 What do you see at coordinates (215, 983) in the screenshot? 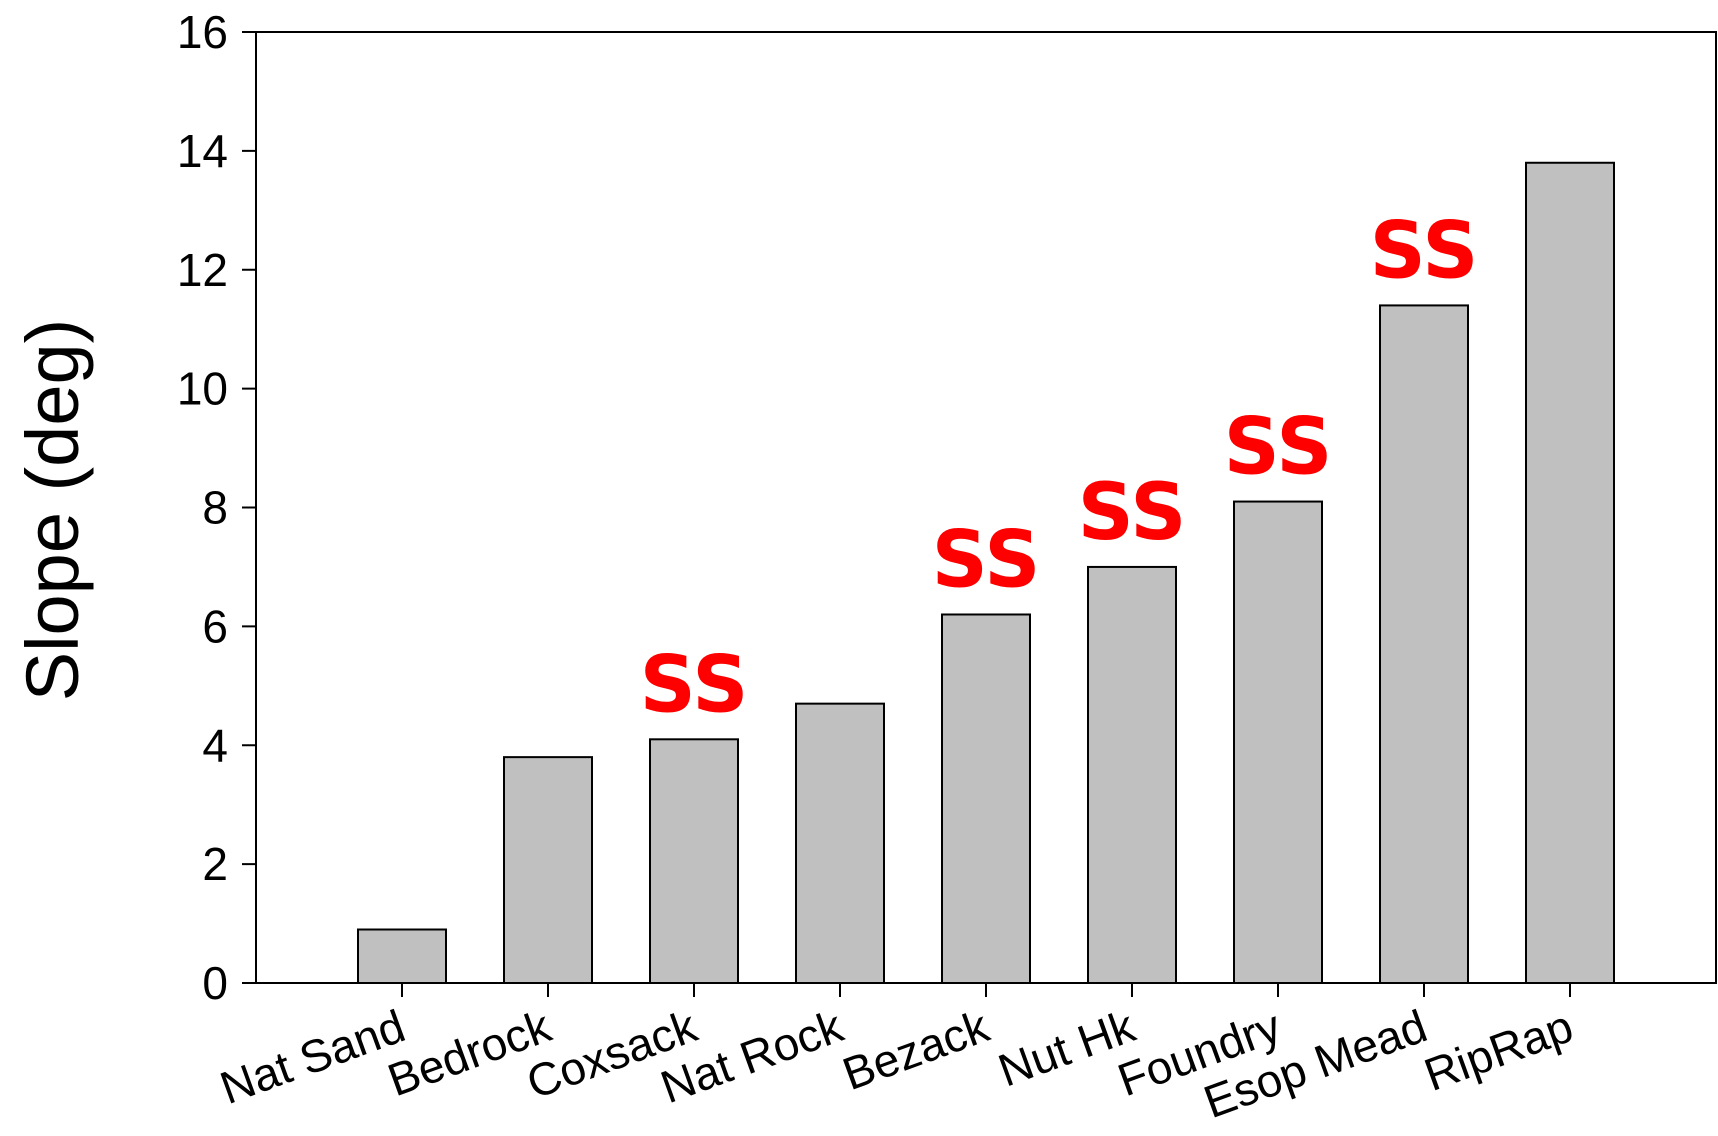
I see `y-tick-label: 0` at bounding box center [215, 983].